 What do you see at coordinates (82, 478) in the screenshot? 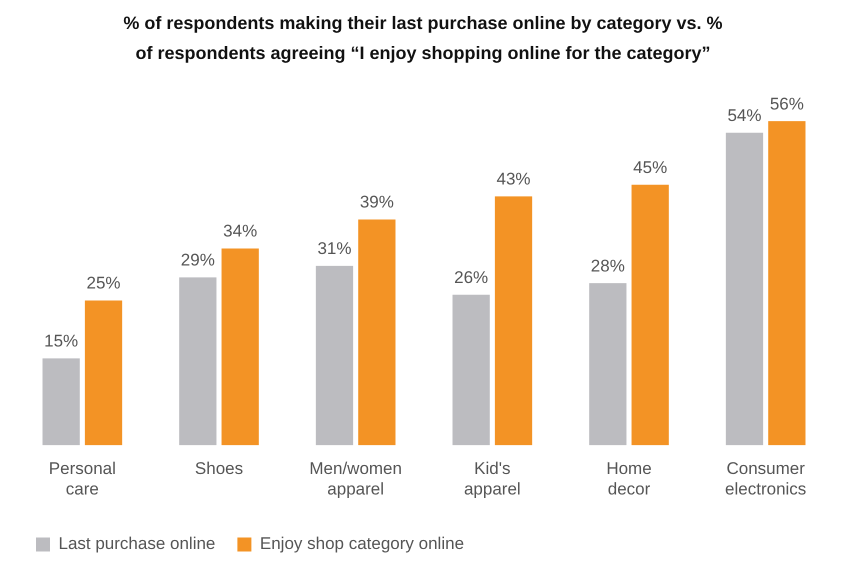
I see `x-tick-label: Personal care` at bounding box center [82, 478].